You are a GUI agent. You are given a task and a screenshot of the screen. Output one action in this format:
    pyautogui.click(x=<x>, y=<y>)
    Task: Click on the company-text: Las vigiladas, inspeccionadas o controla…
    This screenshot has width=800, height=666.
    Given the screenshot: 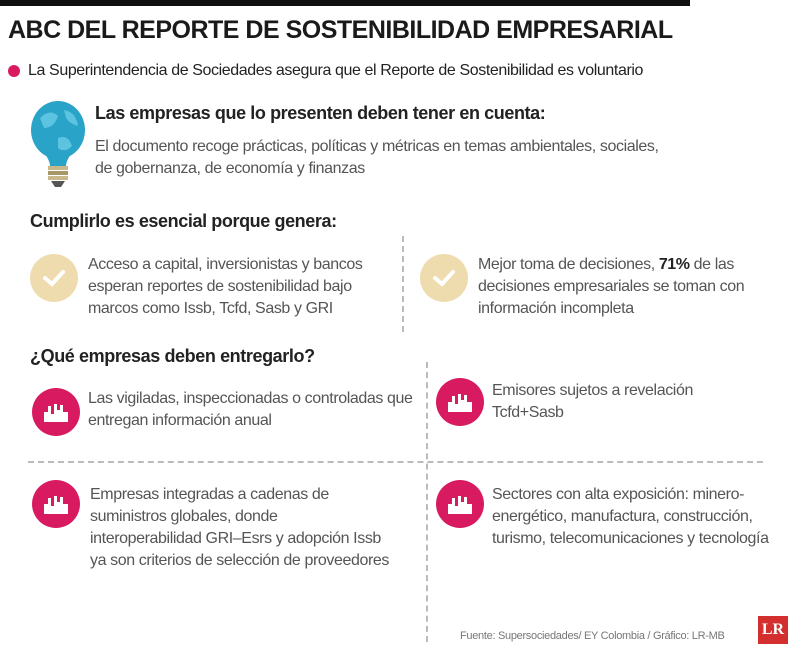 What is the action you would take?
    pyautogui.click(x=250, y=409)
    